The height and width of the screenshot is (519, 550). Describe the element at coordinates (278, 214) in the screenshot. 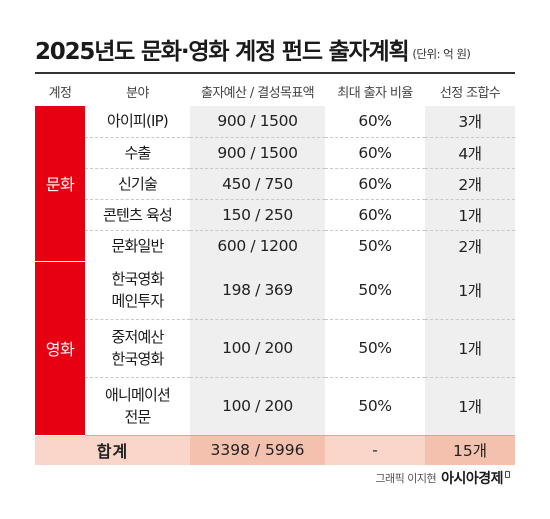

I see `target-value: 250` at that location.